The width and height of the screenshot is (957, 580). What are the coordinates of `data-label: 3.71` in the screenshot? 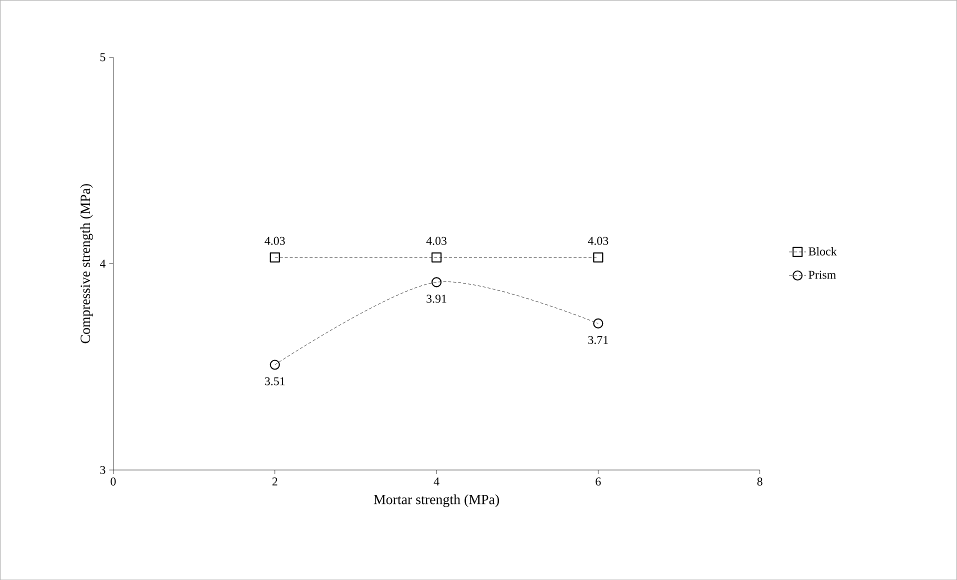 It's located at (598, 340).